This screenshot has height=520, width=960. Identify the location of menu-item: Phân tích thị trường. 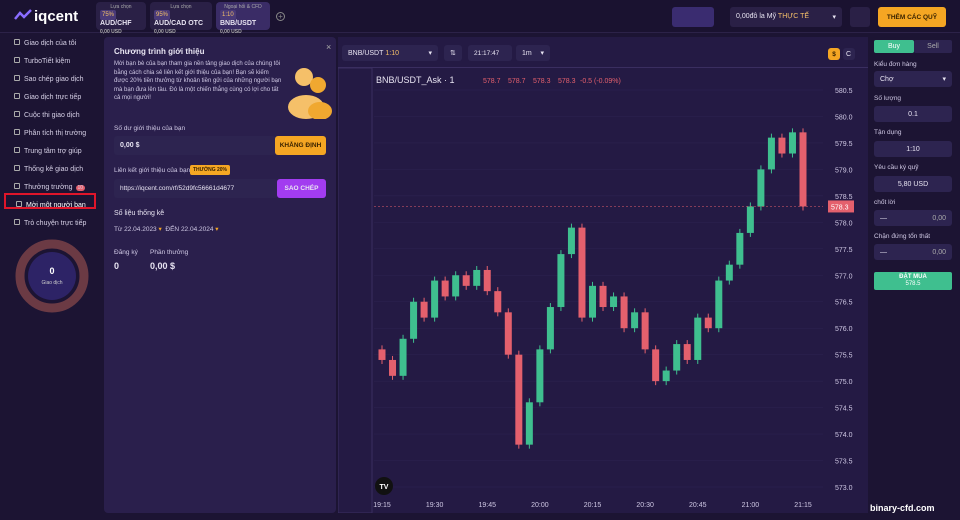
(50, 133).